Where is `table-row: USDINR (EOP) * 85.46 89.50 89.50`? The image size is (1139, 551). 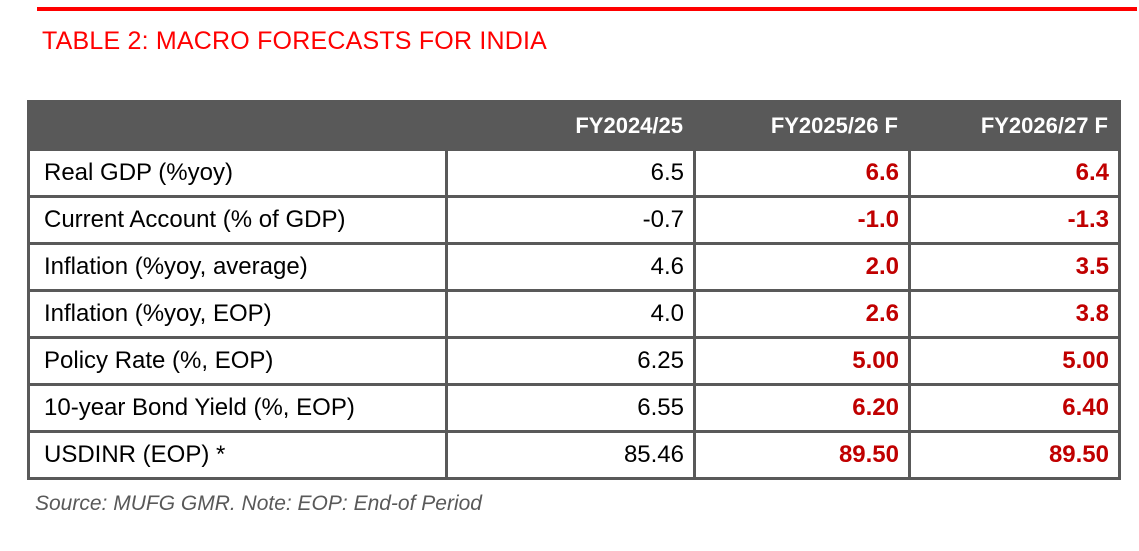
table-row: USDINR (EOP) * 85.46 89.50 89.50 is located at coordinates (574, 455).